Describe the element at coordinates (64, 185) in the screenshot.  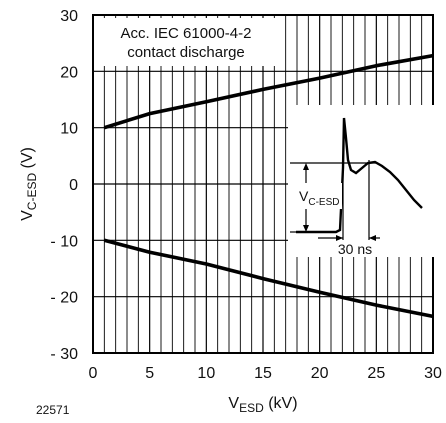
I see `y-tick-labels: 30 20 10 0 - 10 - 20 - 30` at that location.